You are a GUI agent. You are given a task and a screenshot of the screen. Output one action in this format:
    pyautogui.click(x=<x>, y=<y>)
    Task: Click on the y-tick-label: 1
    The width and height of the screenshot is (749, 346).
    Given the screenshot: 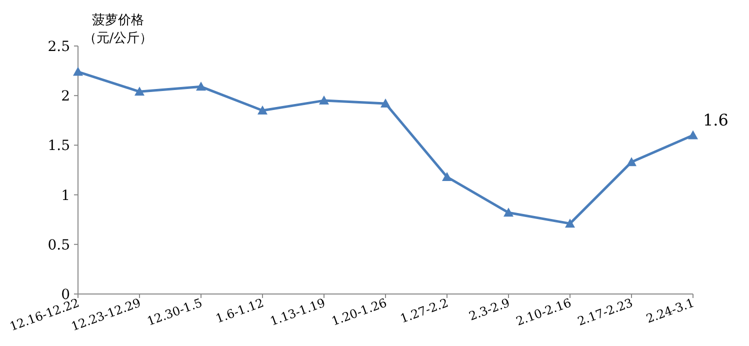 What is the action you would take?
    pyautogui.click(x=65, y=196)
    